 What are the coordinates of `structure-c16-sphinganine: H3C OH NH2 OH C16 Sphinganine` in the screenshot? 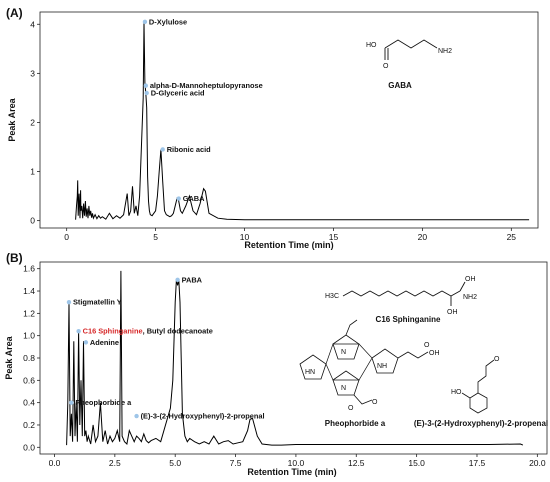 It's located at (401, 300).